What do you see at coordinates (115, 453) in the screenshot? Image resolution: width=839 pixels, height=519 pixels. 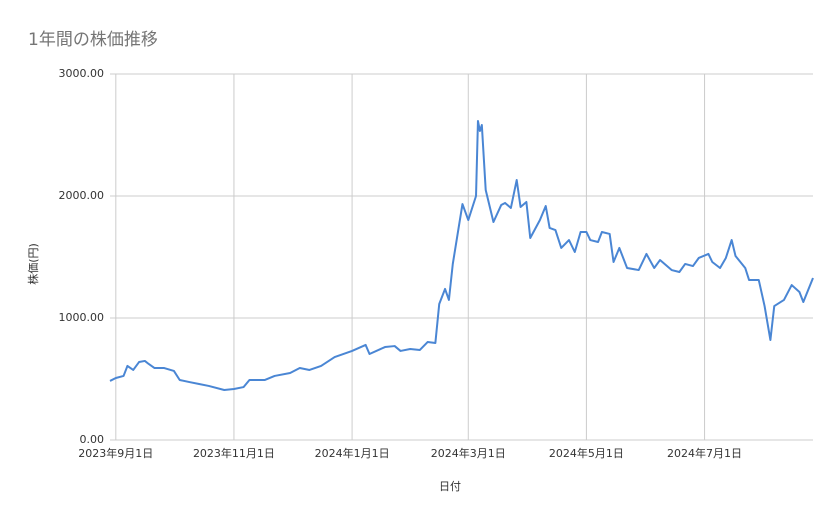 I see `x-tick-label: 2023年9月1日` at bounding box center [115, 453].